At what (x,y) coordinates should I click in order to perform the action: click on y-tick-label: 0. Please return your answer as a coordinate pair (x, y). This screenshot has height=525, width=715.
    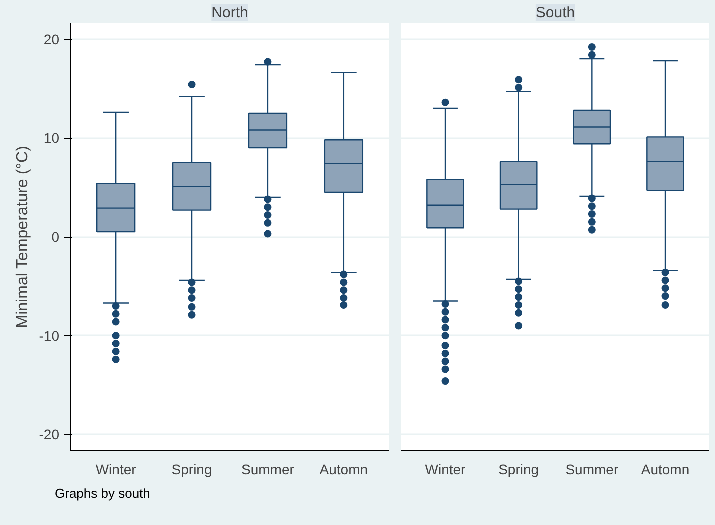
    Looking at the image, I should click on (56, 237).